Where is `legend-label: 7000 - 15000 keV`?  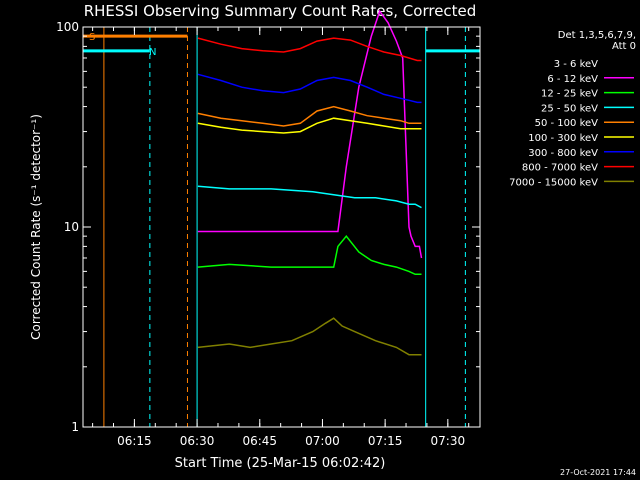 legend-label: 7000 - 15000 keV is located at coordinates (553, 182).